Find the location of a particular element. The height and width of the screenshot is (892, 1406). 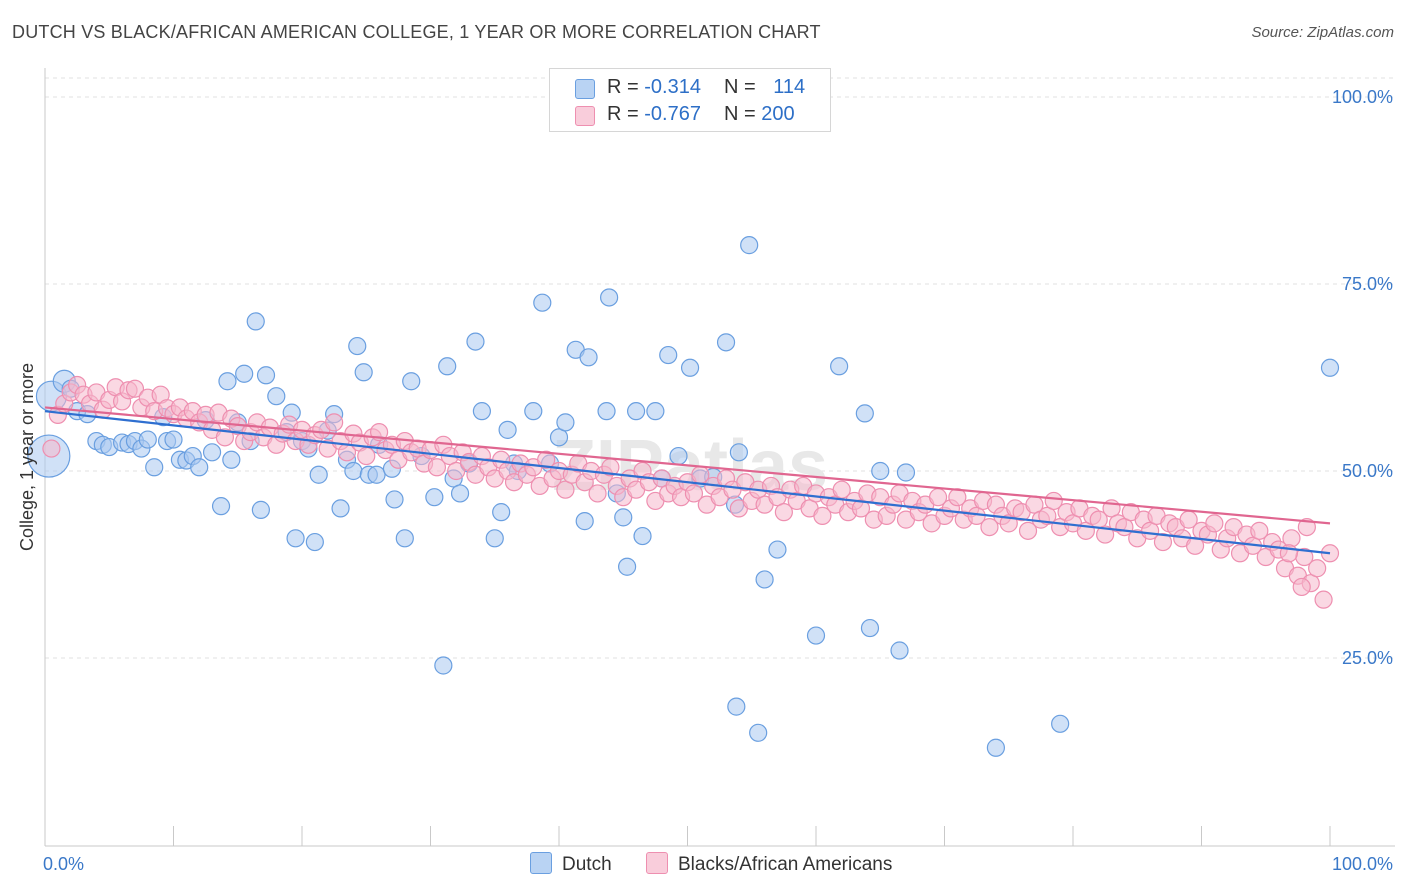

source-label: Source: ZipAtlas.com is located at coordinates (1322, 32).